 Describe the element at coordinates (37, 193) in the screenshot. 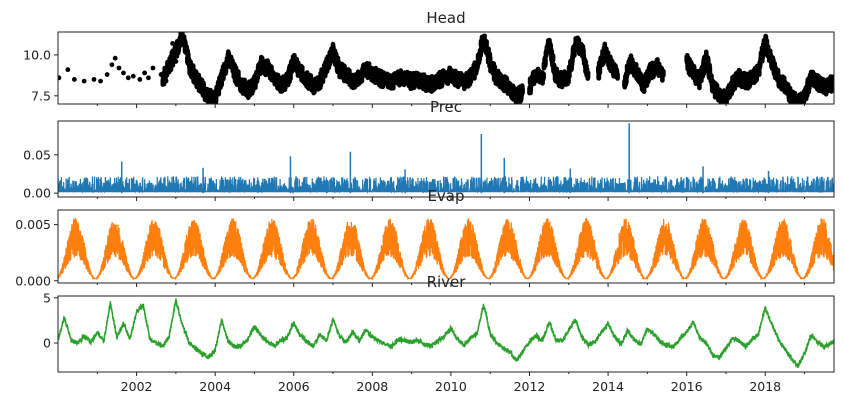

I see `prec-ytick-label-0: 0.00` at that location.